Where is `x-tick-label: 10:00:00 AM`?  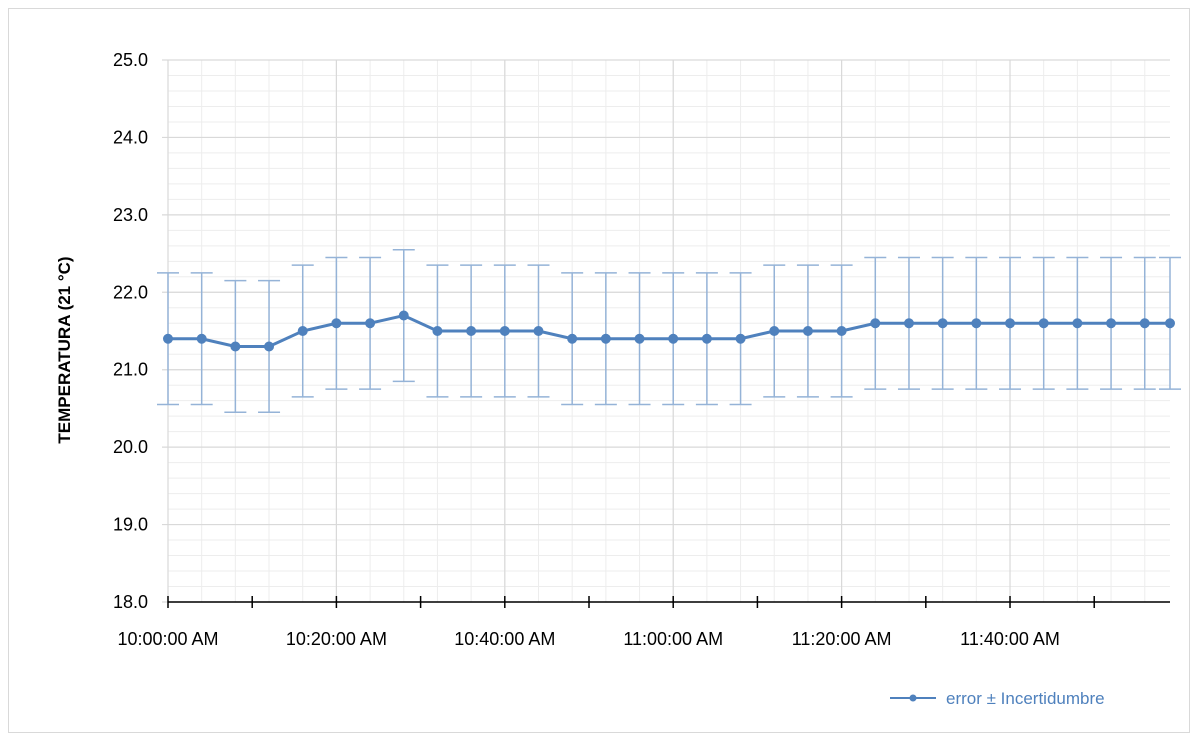
x-tick-label: 10:00:00 AM is located at coordinates (167, 639).